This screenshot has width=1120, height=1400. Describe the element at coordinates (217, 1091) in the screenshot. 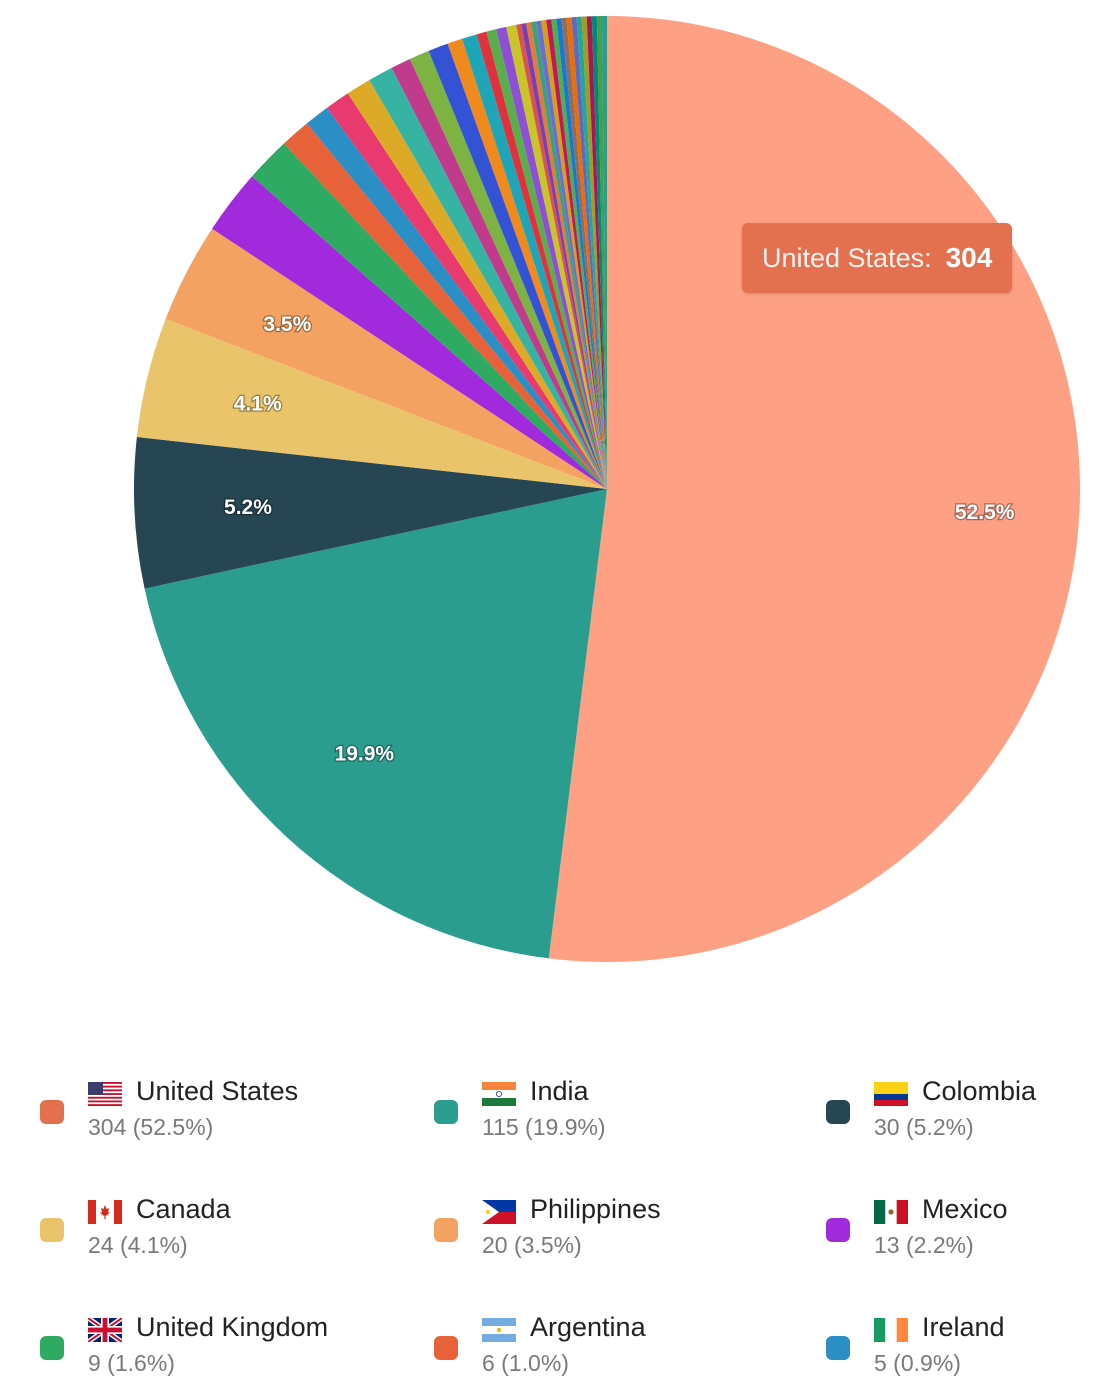

I see `legend-name: United States` at that location.